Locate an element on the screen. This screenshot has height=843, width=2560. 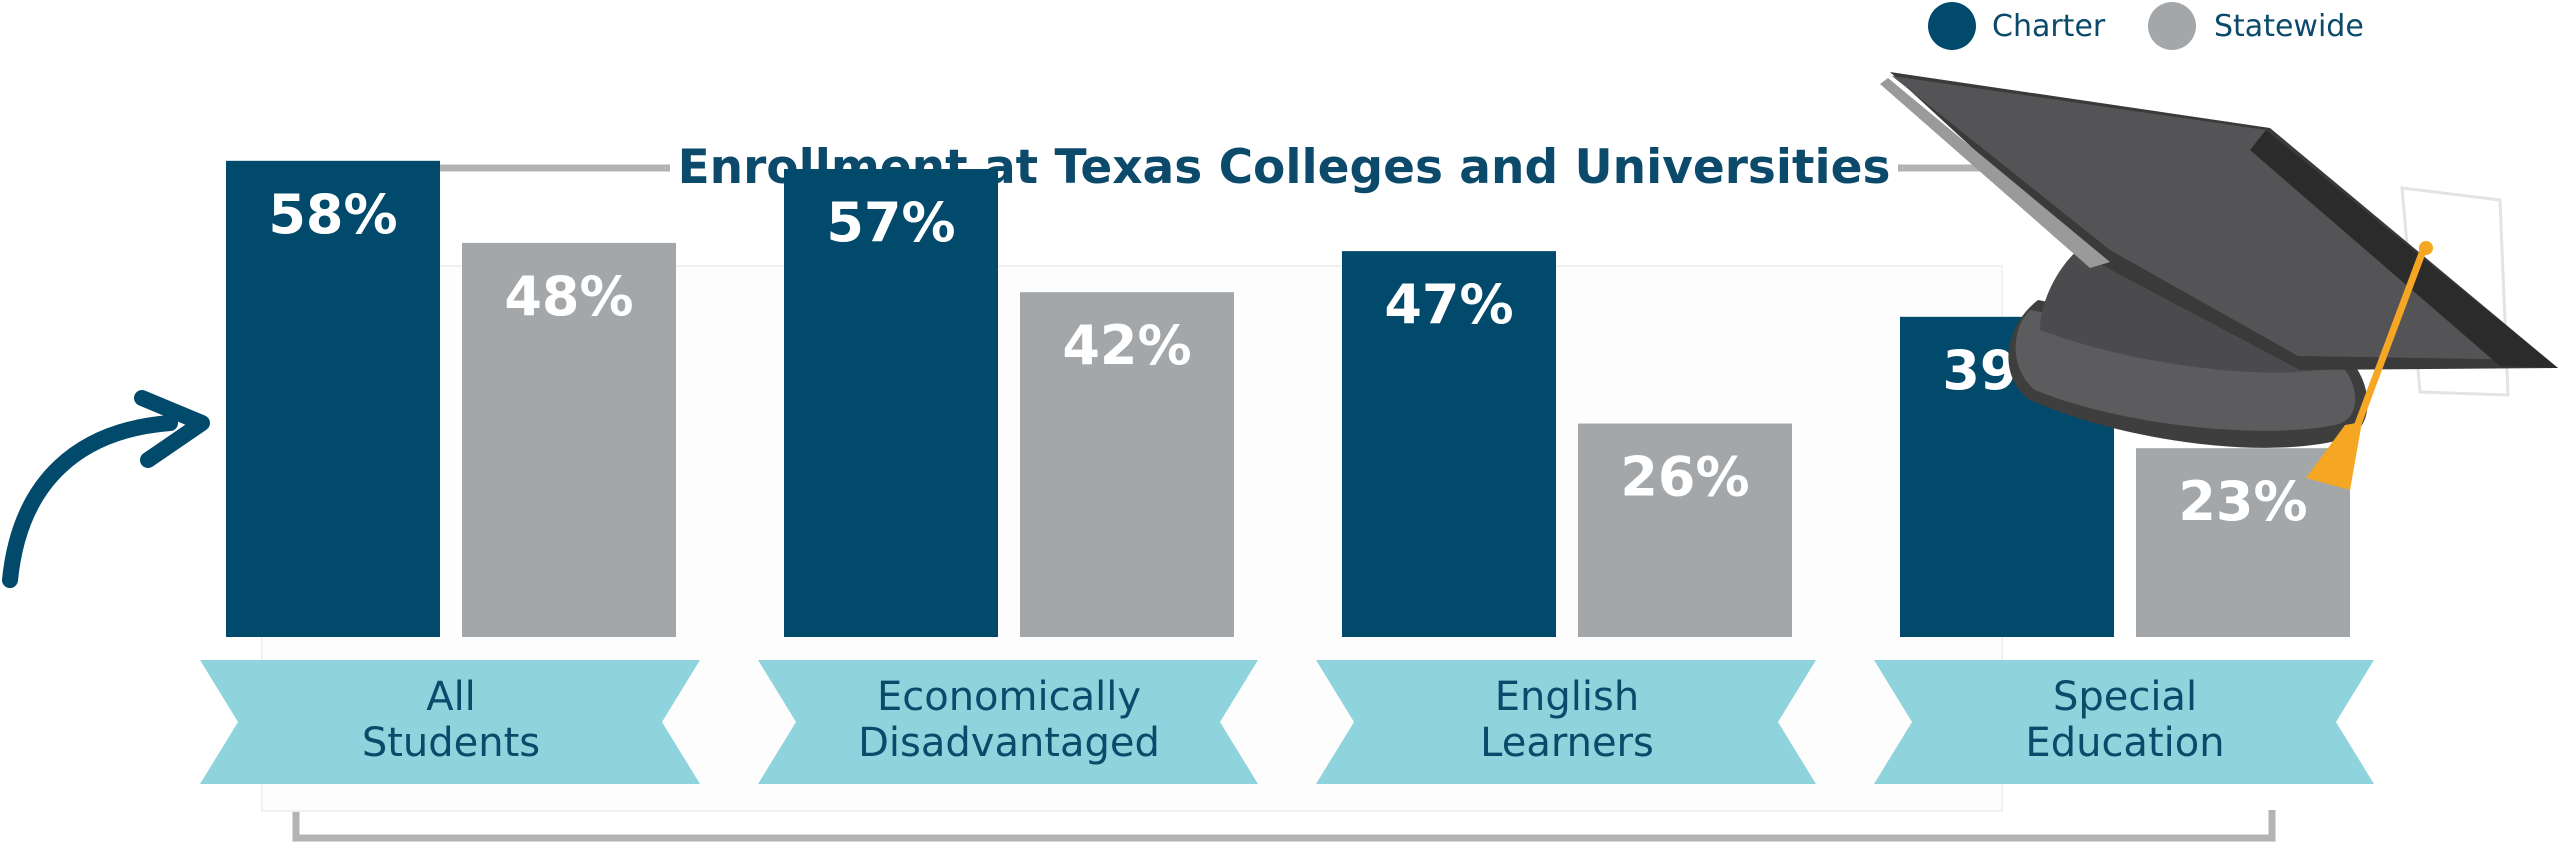
category-label-1-line-1: All is located at coordinates (451, 697).